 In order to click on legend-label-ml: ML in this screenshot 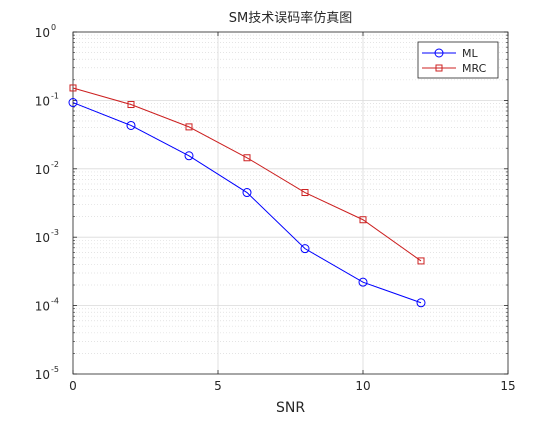, I will do `click(470, 53)`.